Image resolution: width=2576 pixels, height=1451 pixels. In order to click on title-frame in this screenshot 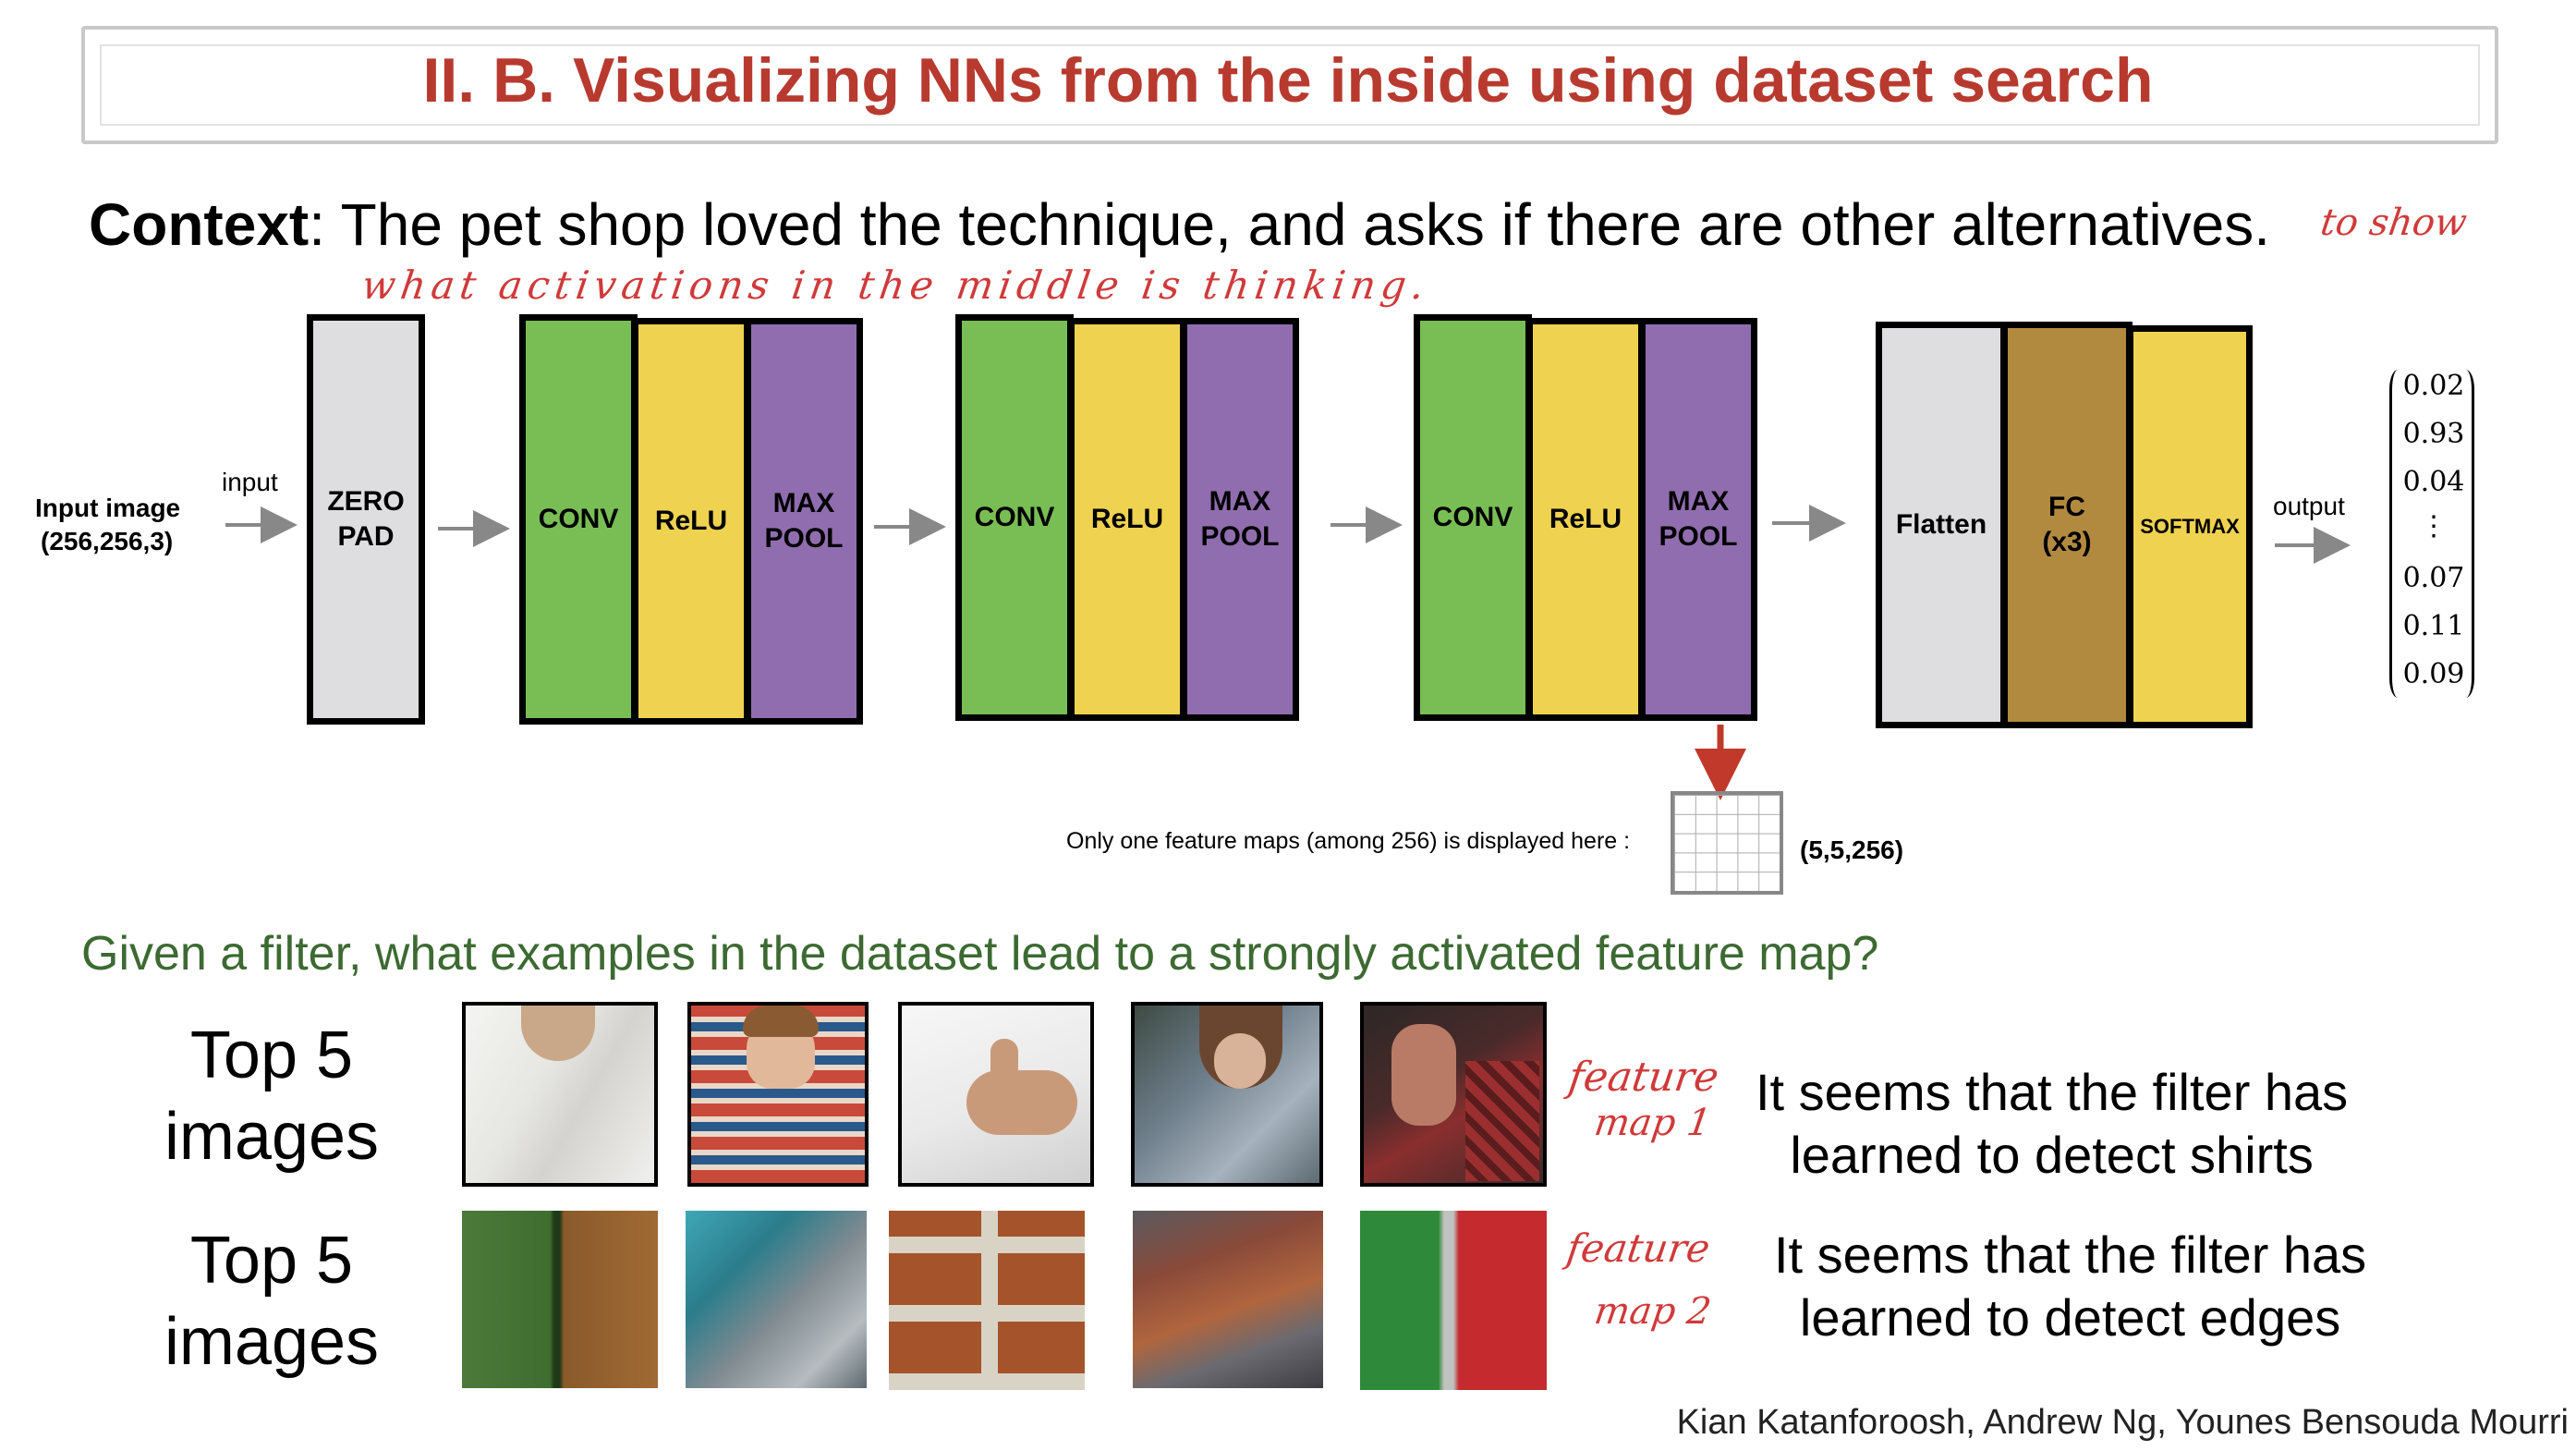, I will do `click(1289, 85)`.